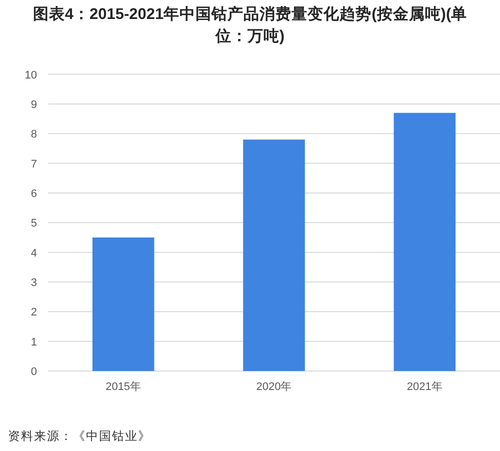 This screenshot has height=451, width=500. What do you see at coordinates (33, 164) in the screenshot?
I see `y-tick-label: 7` at bounding box center [33, 164].